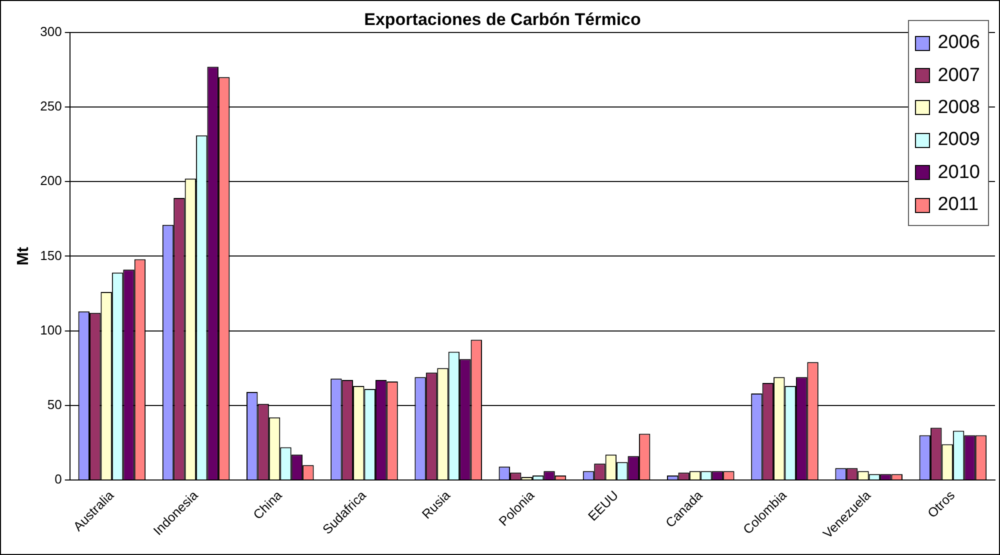 Image resolution: width=1000 pixels, height=555 pixels. I want to click on y-tick-label: 0, so click(58, 479).